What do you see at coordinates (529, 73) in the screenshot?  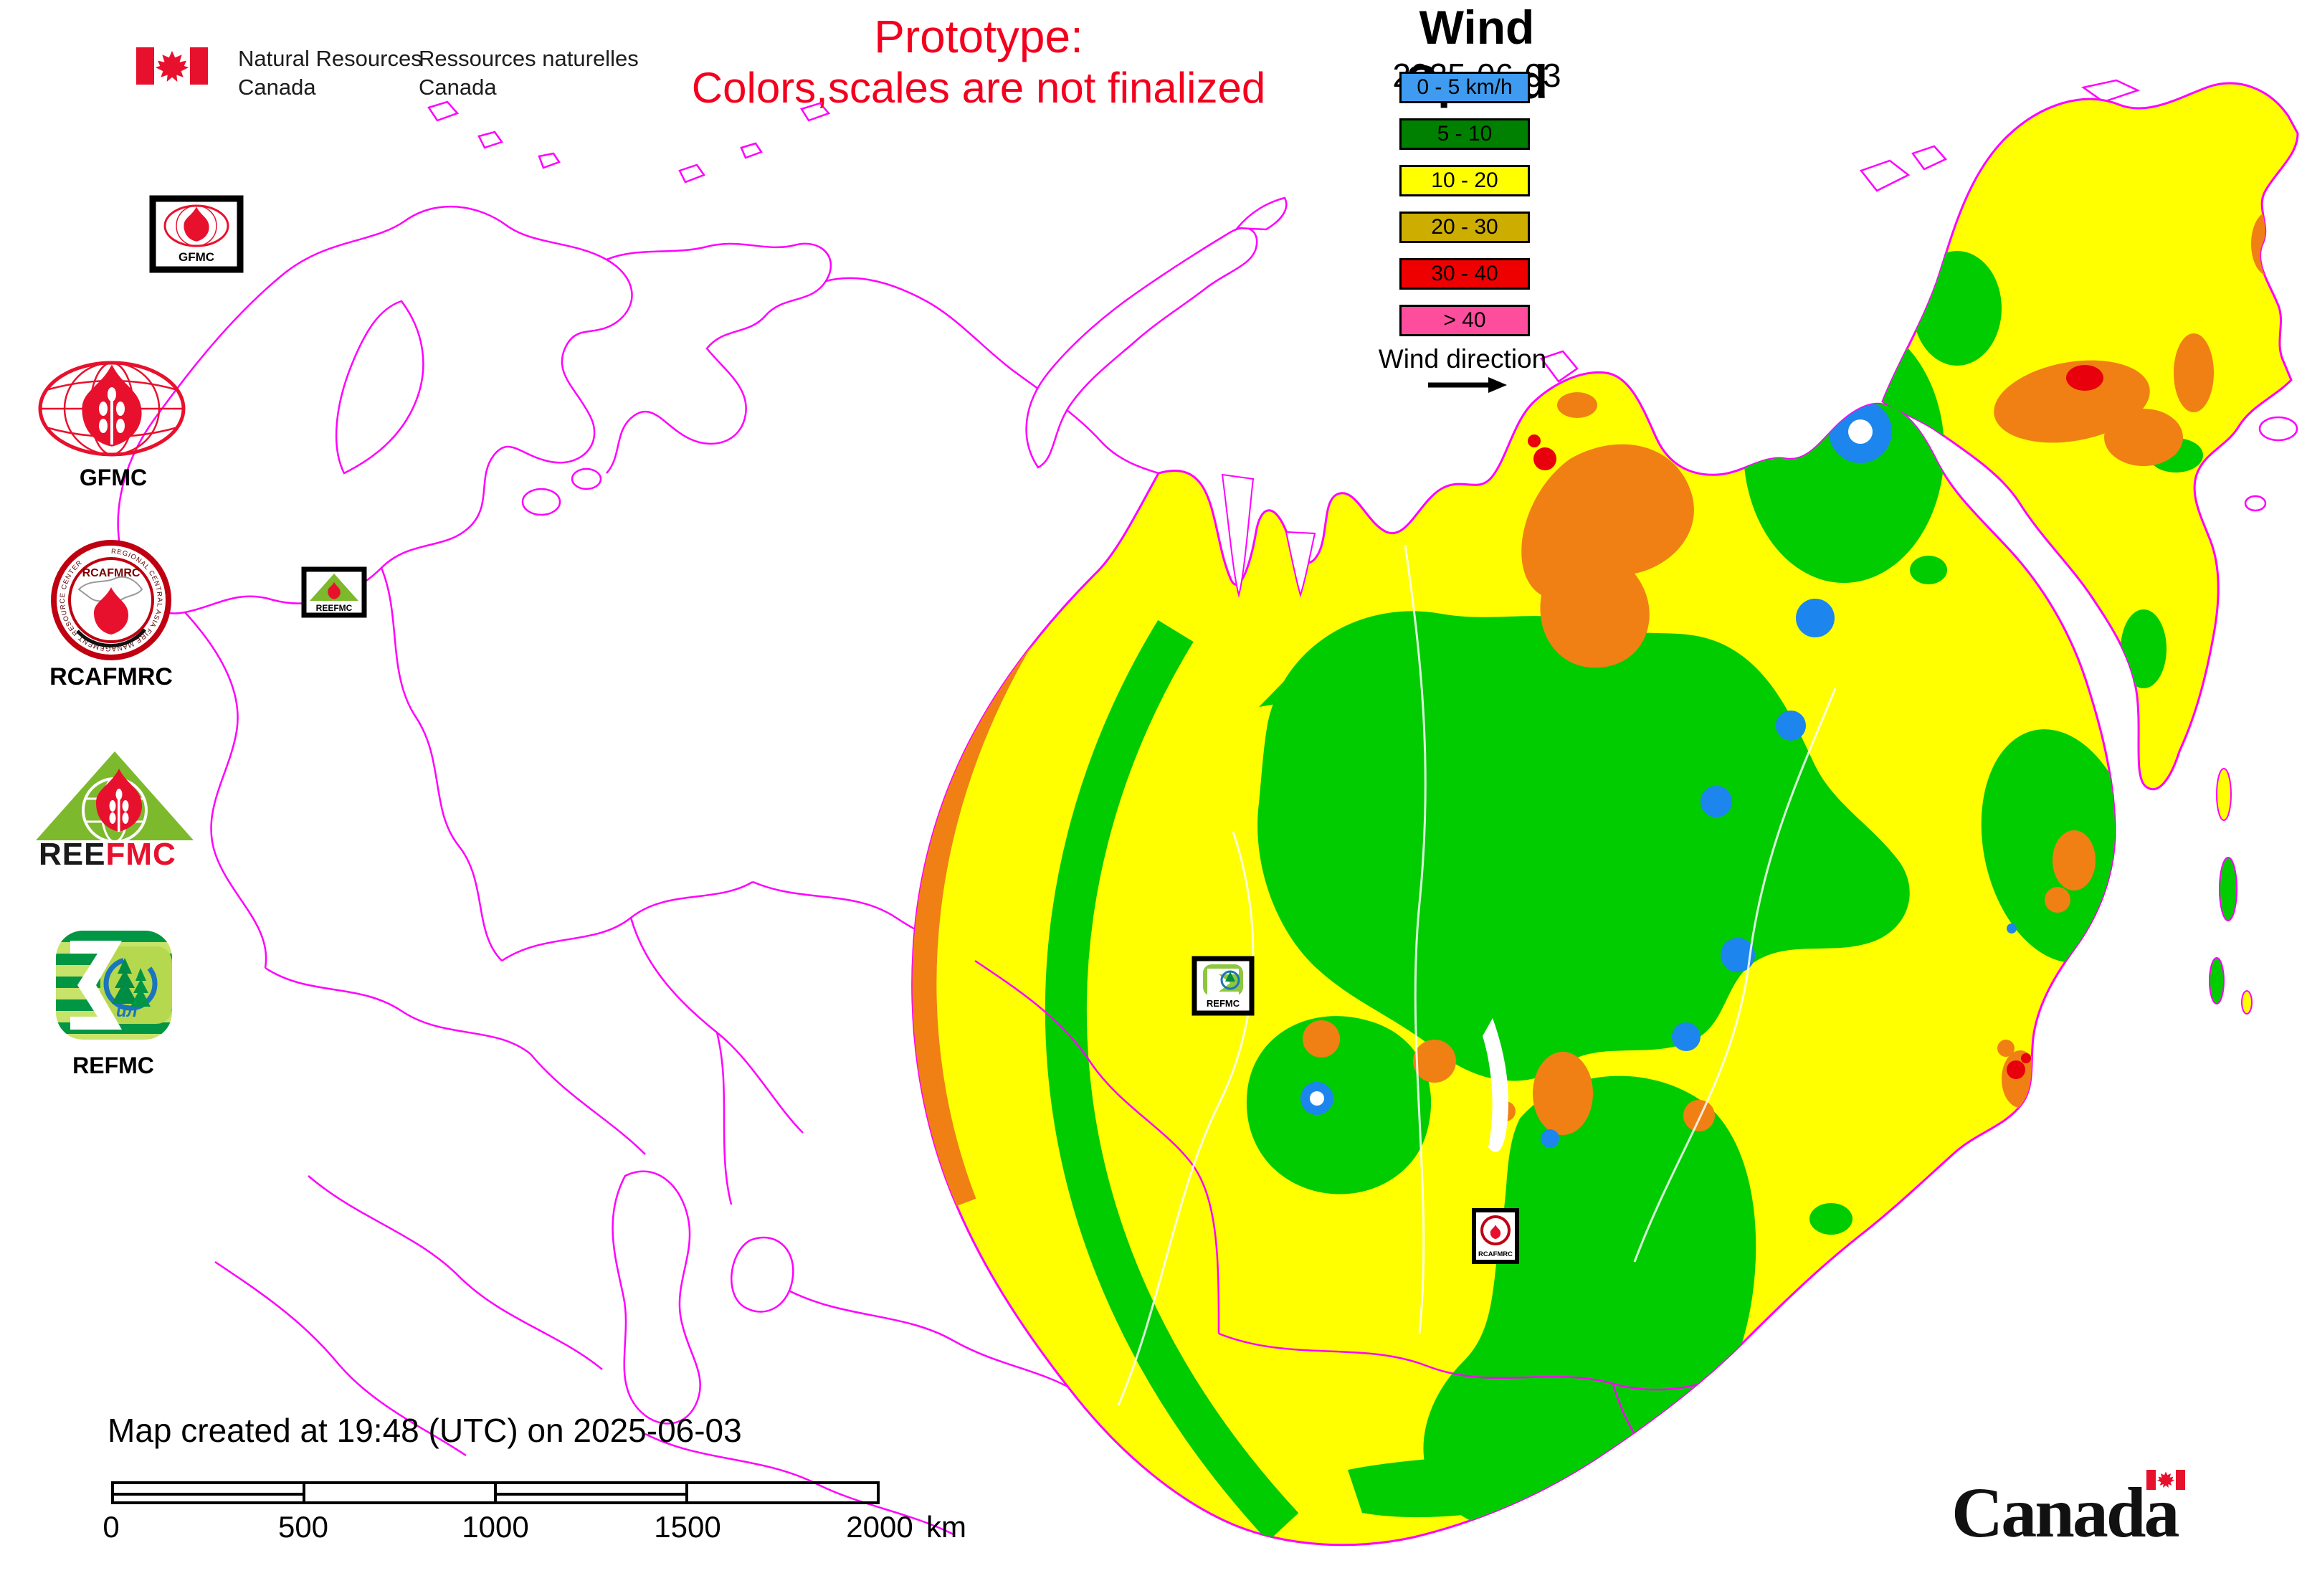 I see `nrcan-title-fr: Ressources naturelles Canada` at bounding box center [529, 73].